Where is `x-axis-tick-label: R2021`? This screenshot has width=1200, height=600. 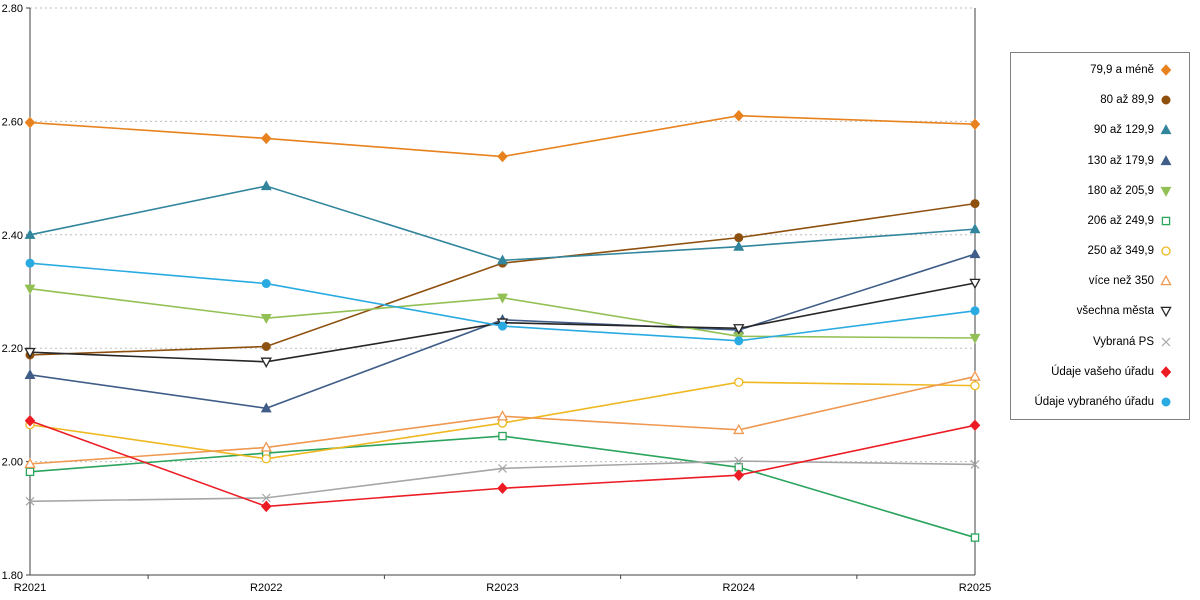
x-axis-tick-label: R2021 is located at coordinates (30, 588).